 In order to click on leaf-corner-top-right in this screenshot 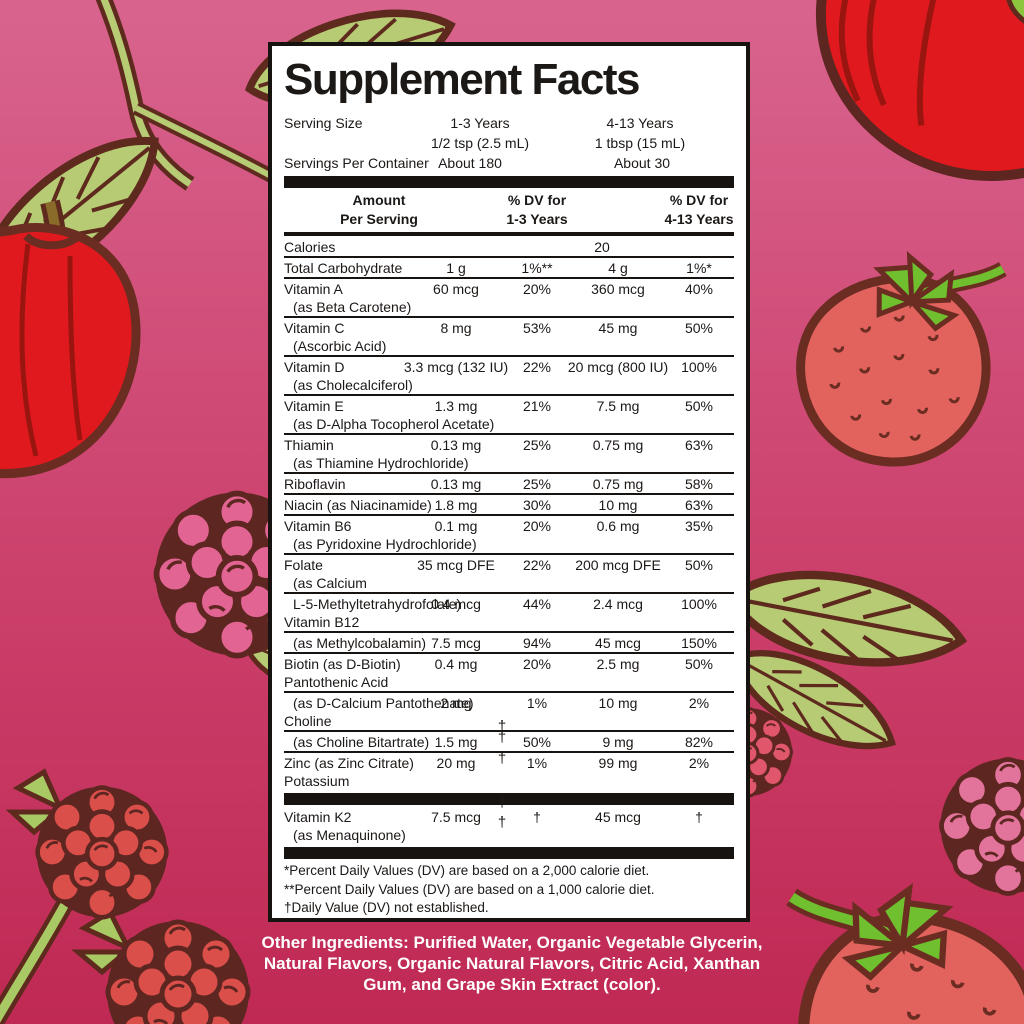, I will do `click(1015, 12)`.